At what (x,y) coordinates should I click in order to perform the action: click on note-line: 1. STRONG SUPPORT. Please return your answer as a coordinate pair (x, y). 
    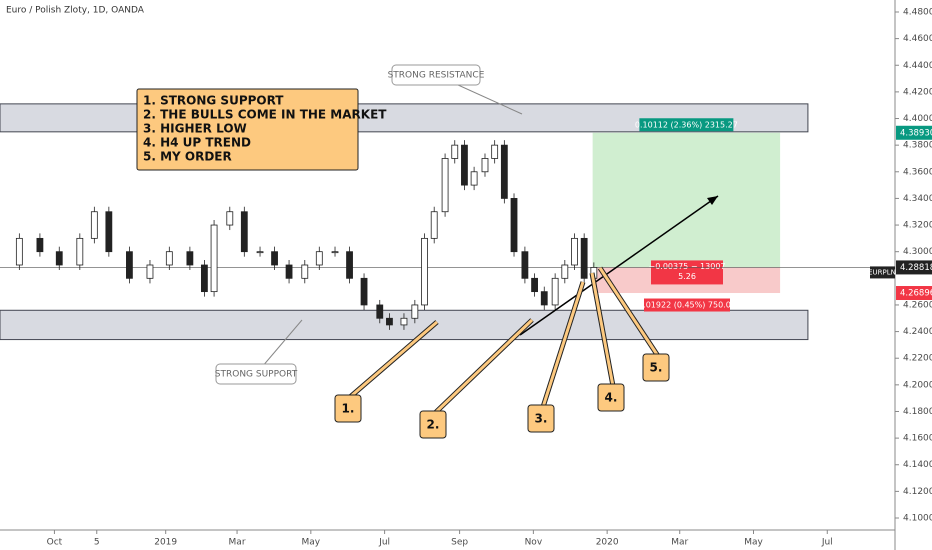
    Looking at the image, I should click on (213, 101).